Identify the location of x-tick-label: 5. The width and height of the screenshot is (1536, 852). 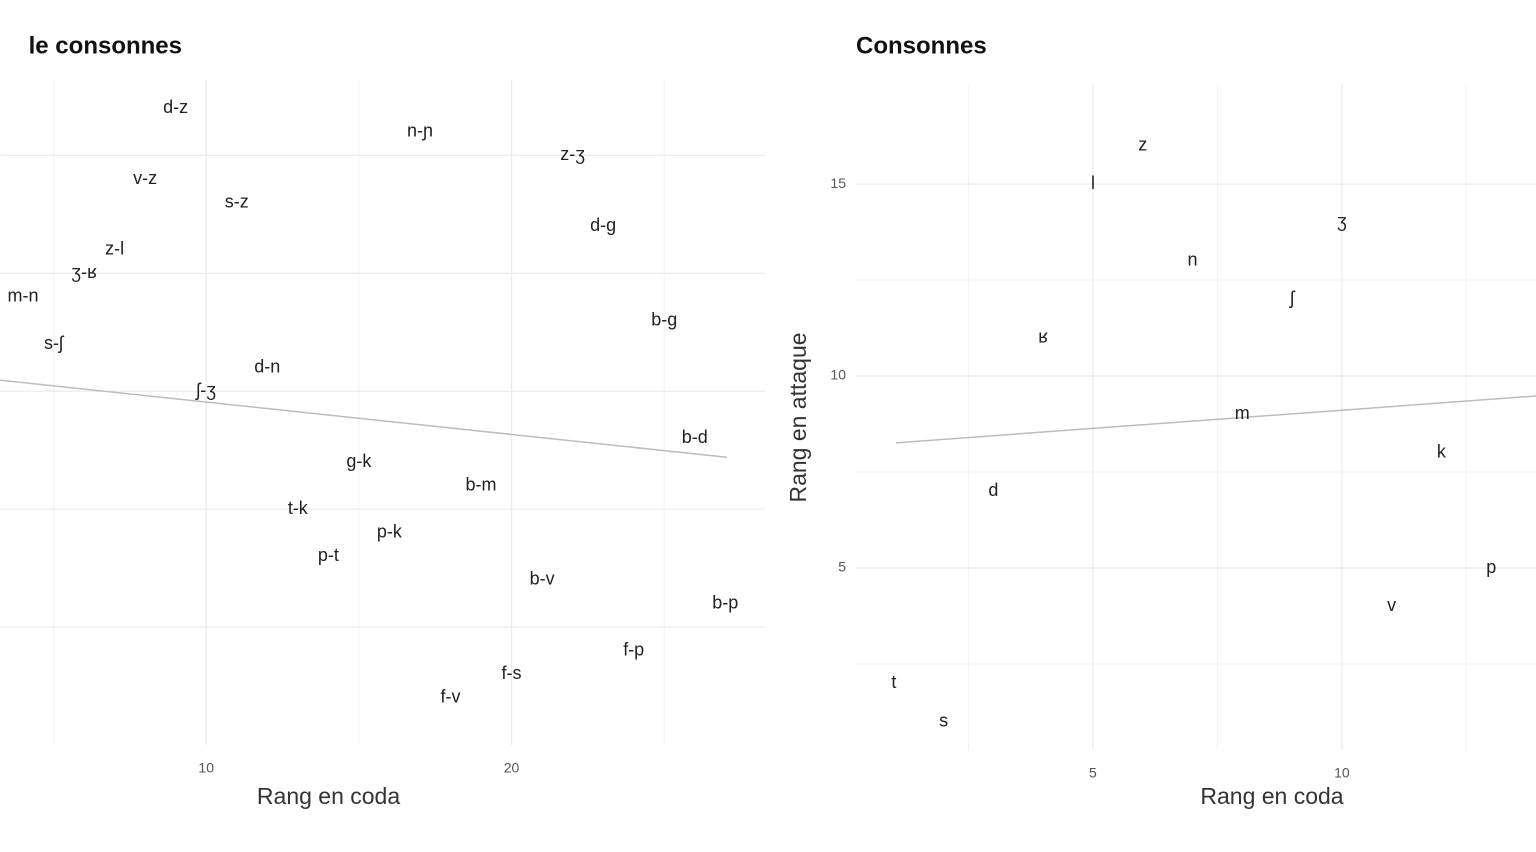
(1093, 773).